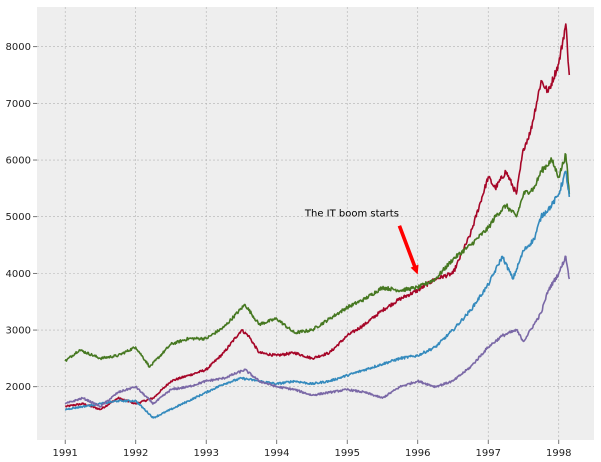 The width and height of the screenshot is (601, 462). What do you see at coordinates (558, 453) in the screenshot?
I see `x-tick-label: 1998` at bounding box center [558, 453].